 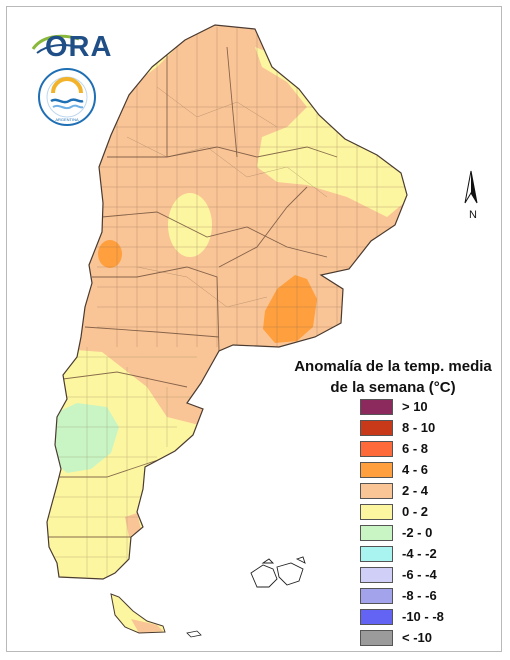 What do you see at coordinates (415, 448) in the screenshot?
I see `legend-label: 6 - 8` at bounding box center [415, 448].